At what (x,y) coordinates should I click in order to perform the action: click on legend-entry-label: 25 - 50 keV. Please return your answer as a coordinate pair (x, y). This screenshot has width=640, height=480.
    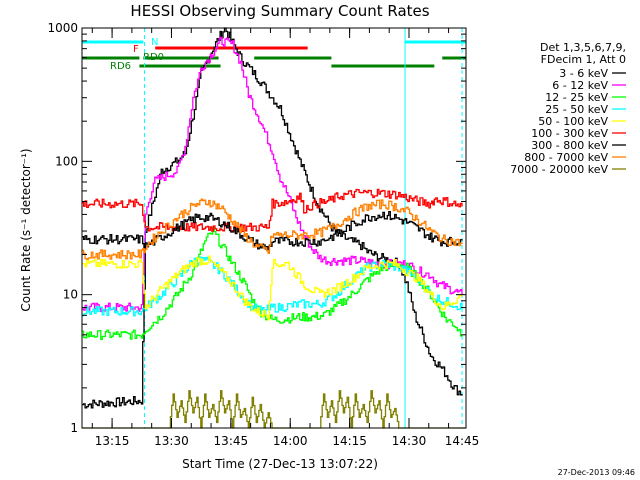
    Looking at the image, I should click on (576, 109).